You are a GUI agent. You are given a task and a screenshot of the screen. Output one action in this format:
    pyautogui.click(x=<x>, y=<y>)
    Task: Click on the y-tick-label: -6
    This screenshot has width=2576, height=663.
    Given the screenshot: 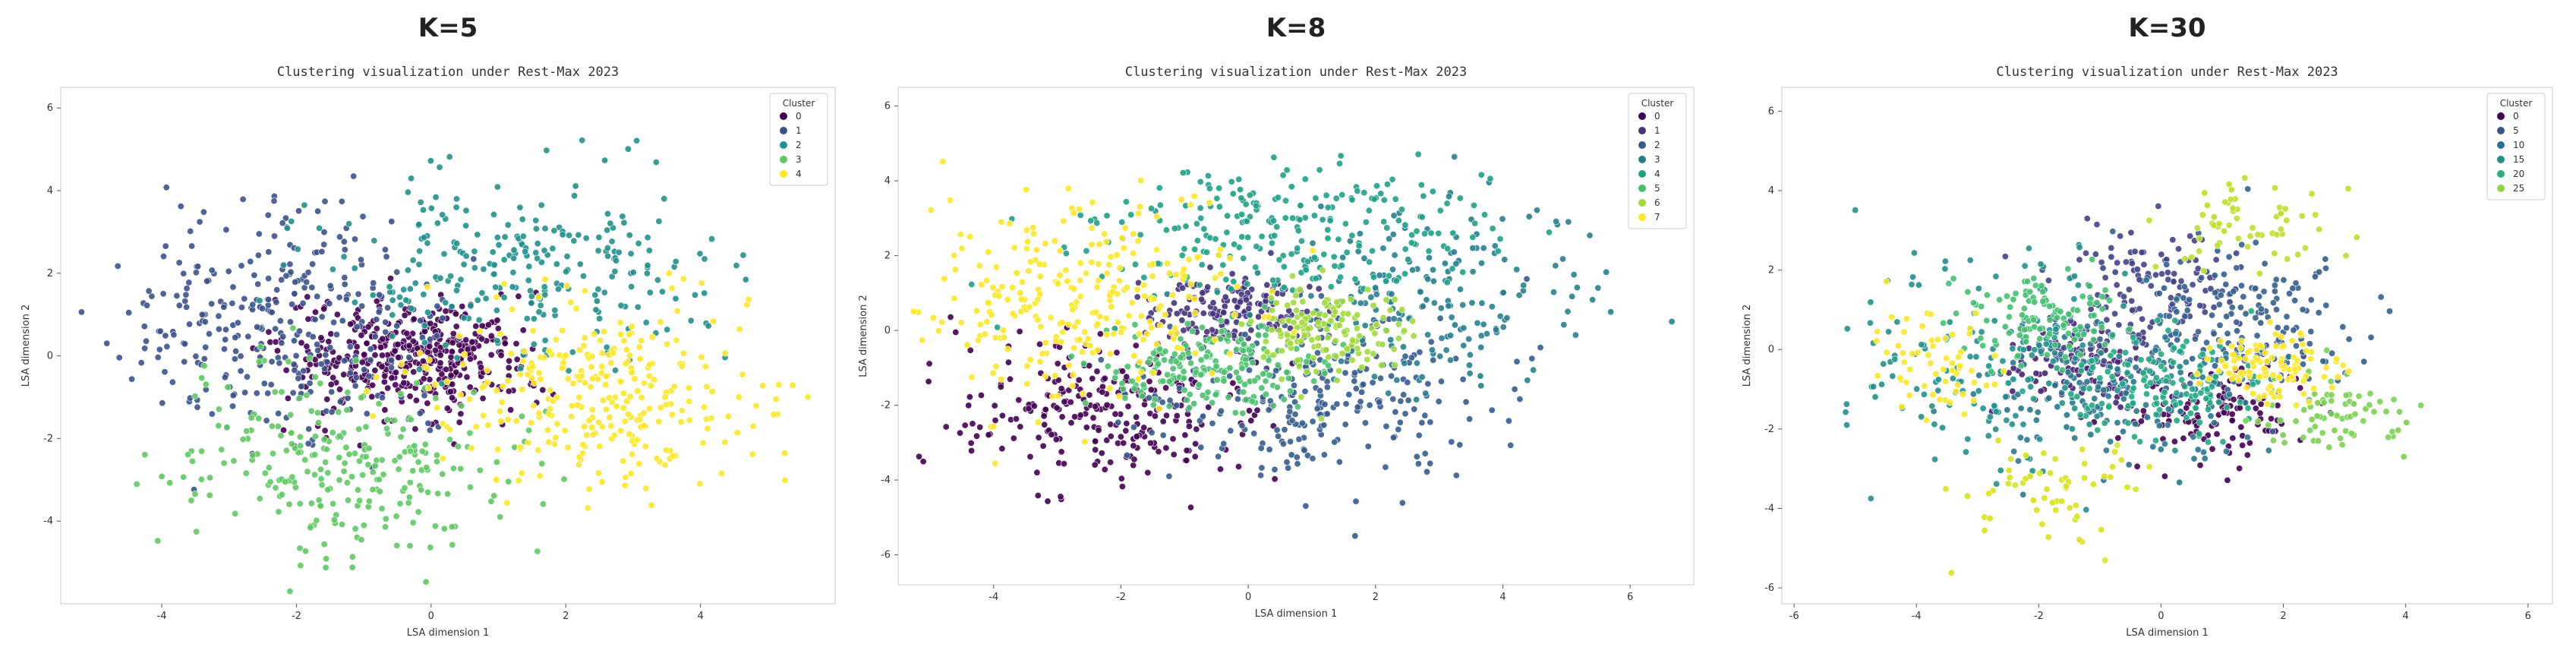 What is the action you would take?
    pyautogui.click(x=1769, y=588)
    